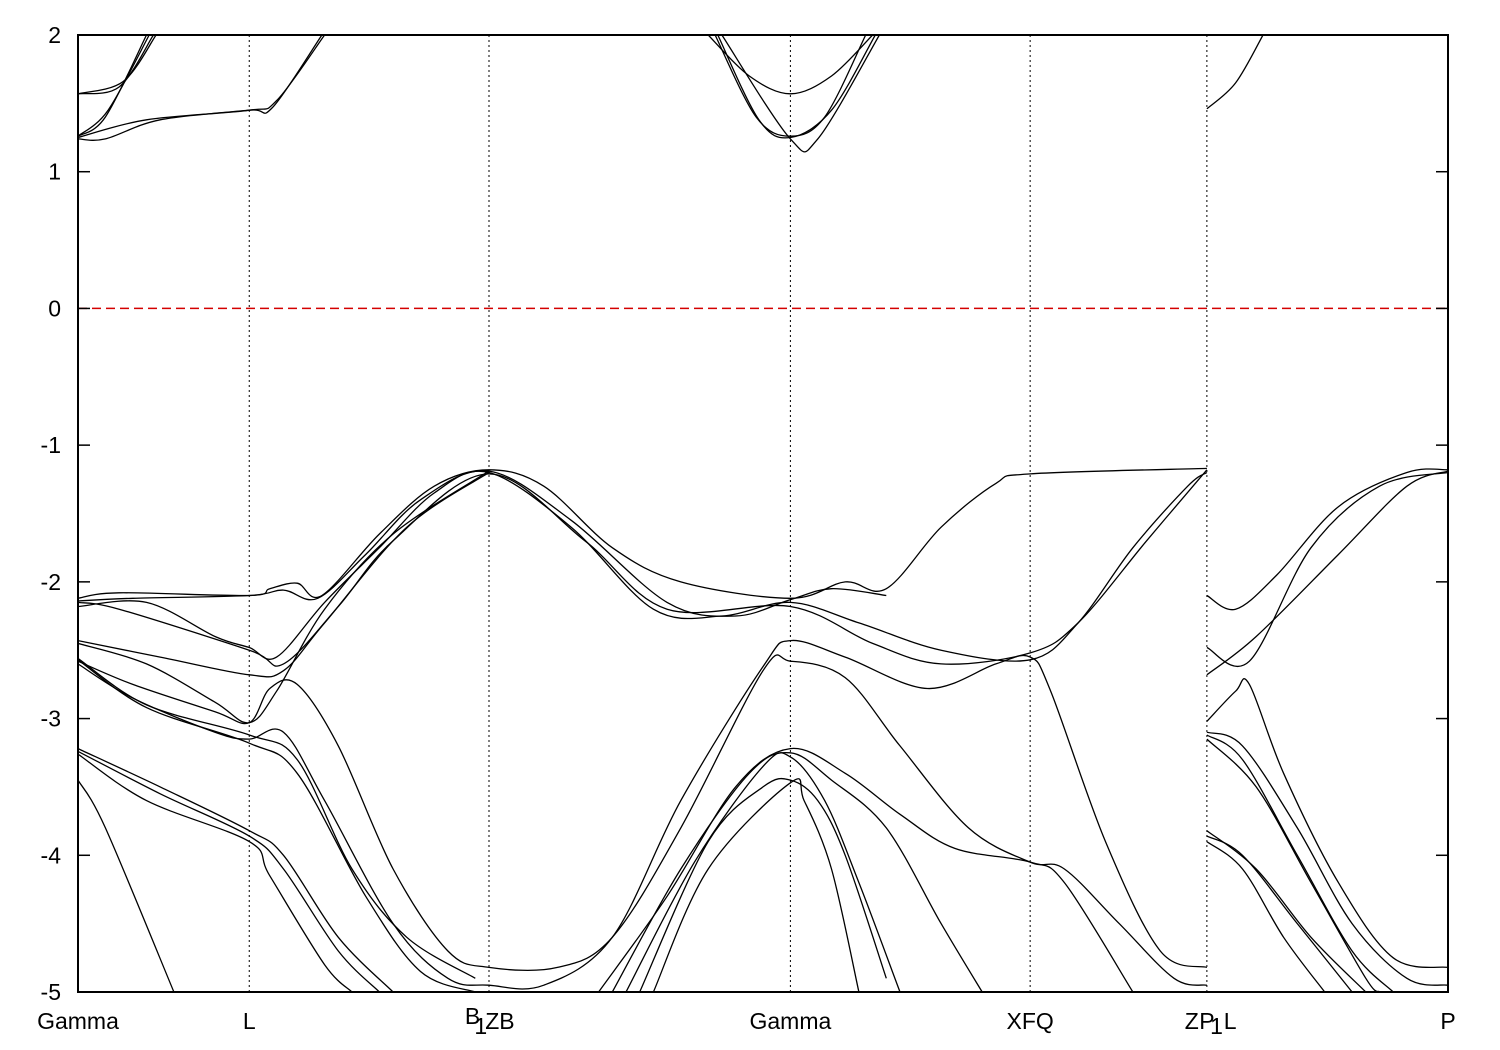 The width and height of the screenshot is (1500, 1050). Describe the element at coordinates (472, 1016) in the screenshot. I see `x-tick-label: B` at that location.